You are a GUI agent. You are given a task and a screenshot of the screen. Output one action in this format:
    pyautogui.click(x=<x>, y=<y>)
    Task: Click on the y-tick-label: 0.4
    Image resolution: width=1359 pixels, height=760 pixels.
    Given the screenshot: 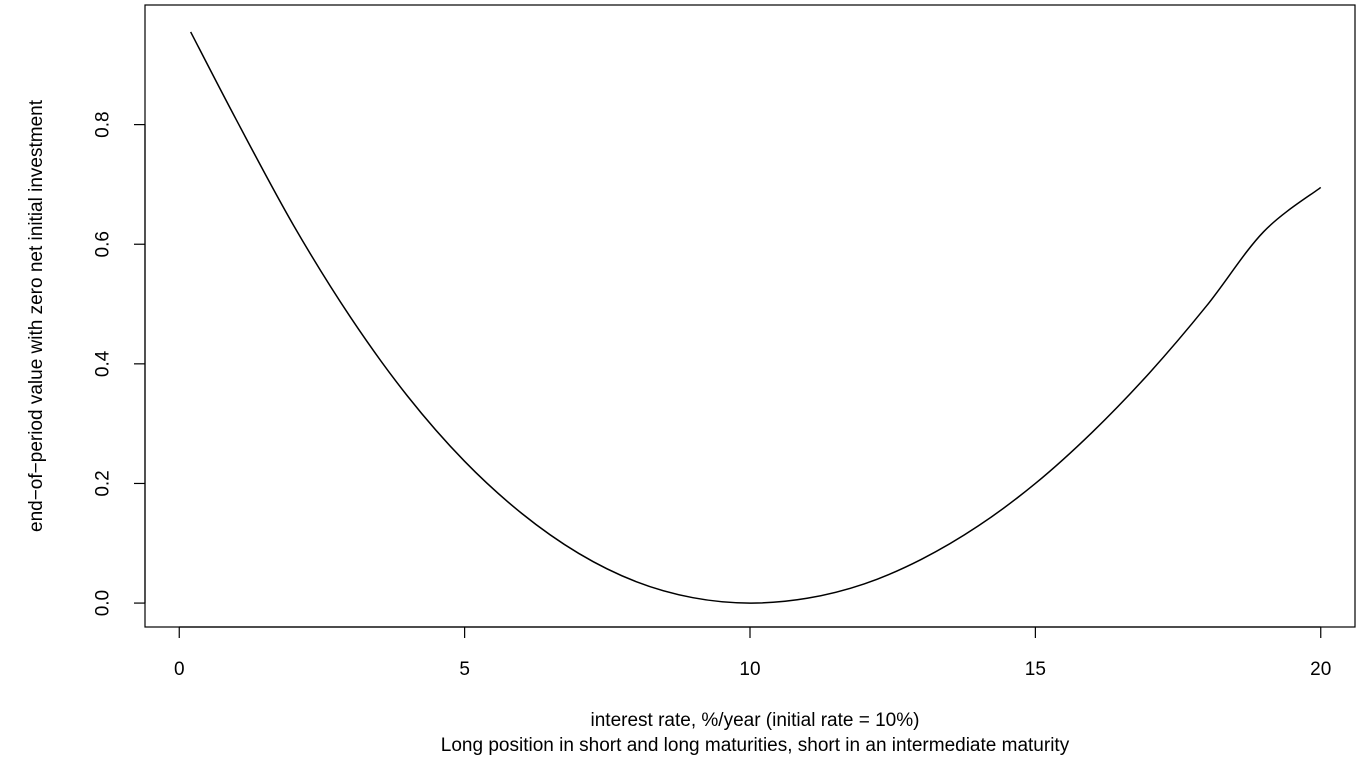 What is the action you would take?
    pyautogui.click(x=103, y=363)
    